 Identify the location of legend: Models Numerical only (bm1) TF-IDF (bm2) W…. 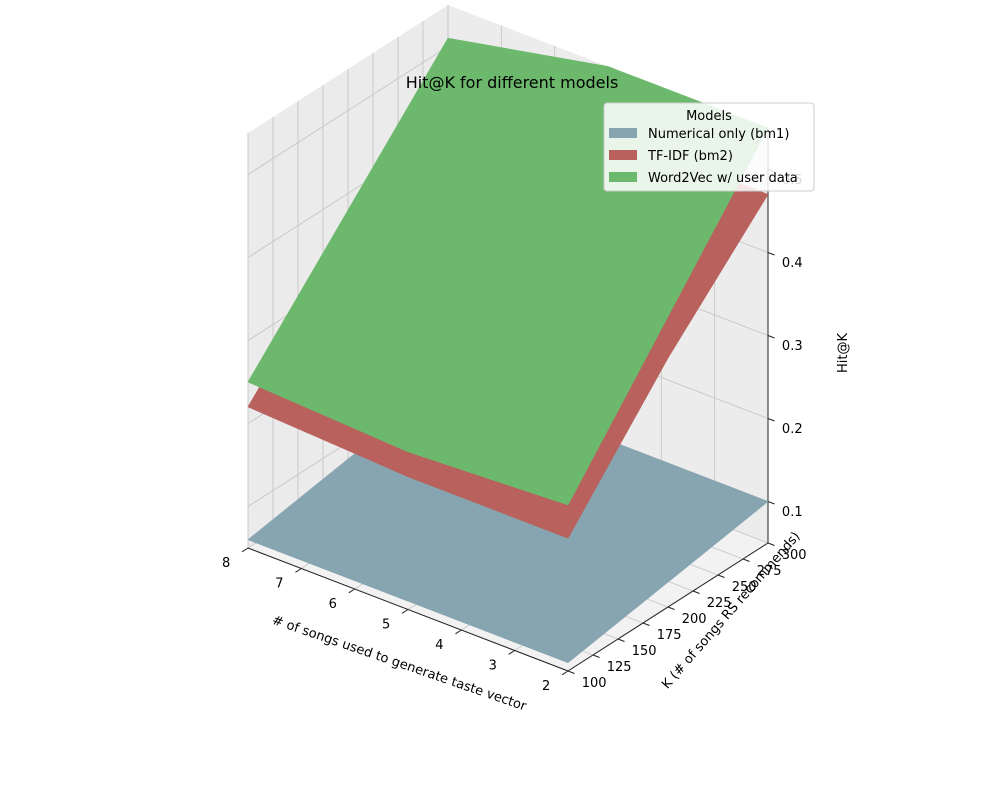
(709, 147).